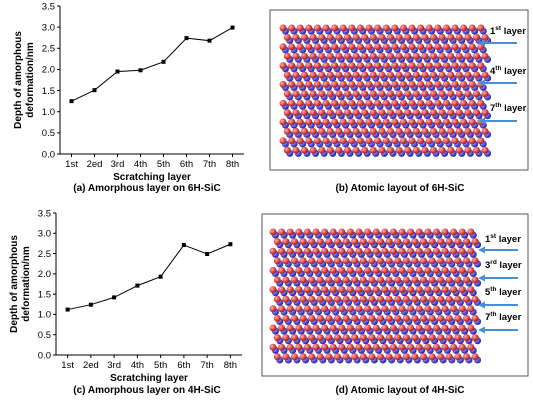 The height and width of the screenshot is (400, 533). I want to click on y-axis-title-line: deformation/nm, so click(30, 80).